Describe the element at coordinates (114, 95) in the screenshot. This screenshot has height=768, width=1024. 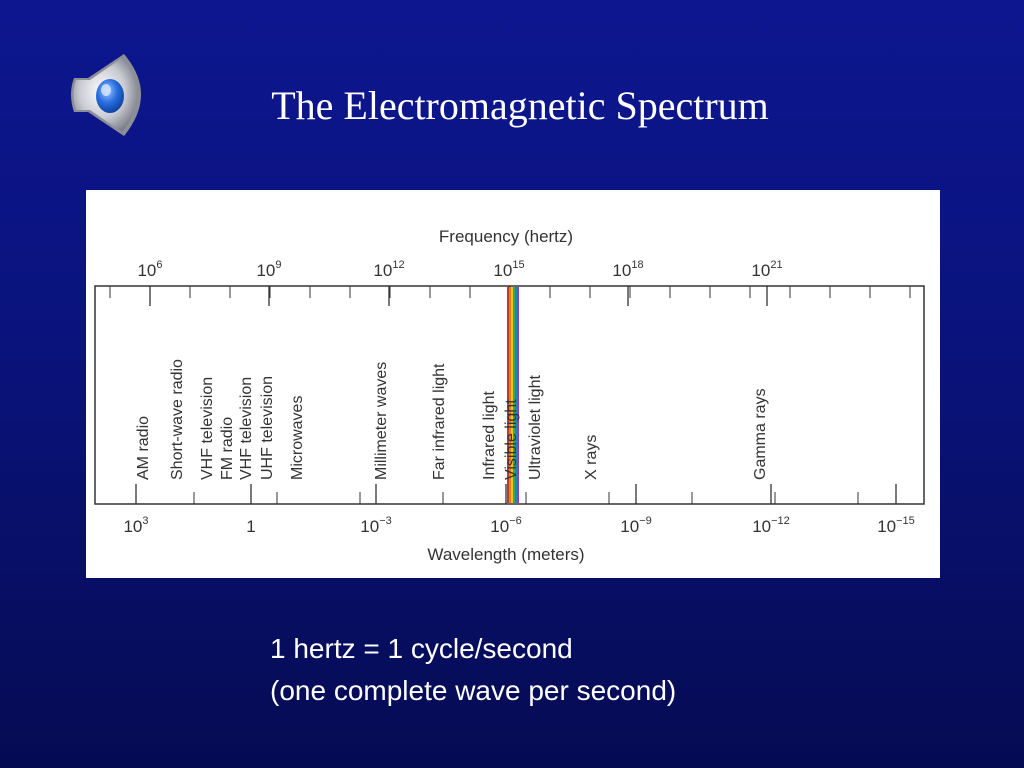
I see `speaker-icon` at that location.